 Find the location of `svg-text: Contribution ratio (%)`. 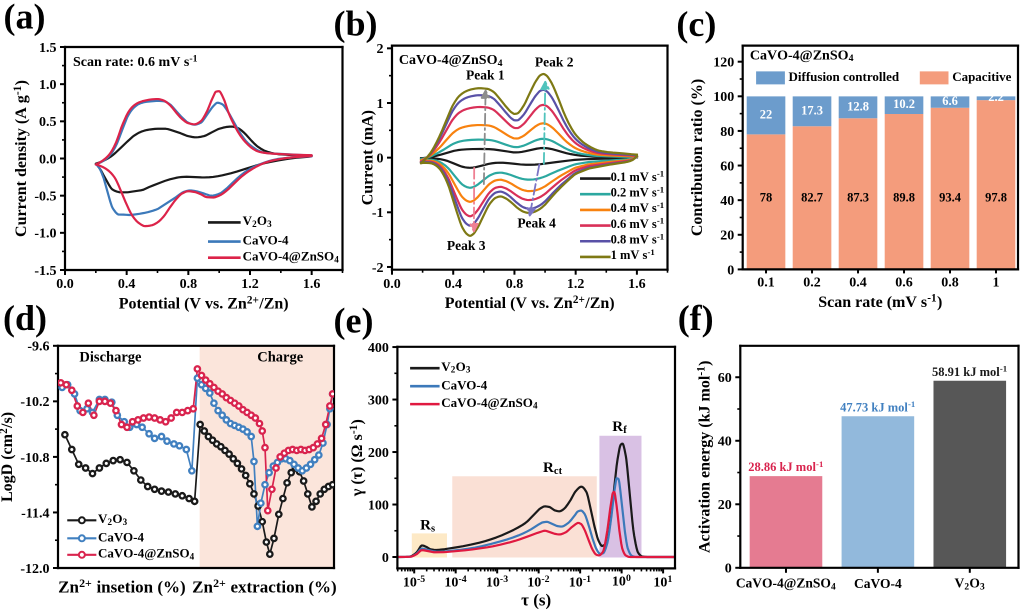

svg-text: Contribution ratio (%) is located at coordinates (697, 157).